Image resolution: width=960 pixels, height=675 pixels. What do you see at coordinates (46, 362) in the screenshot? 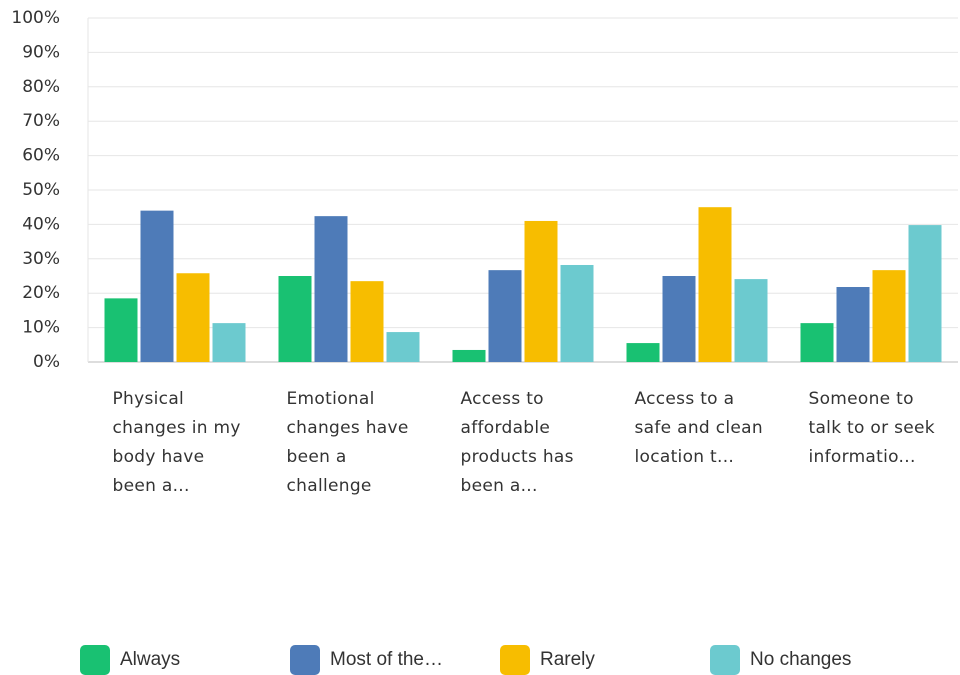
I see `y-tick-label: 0%` at bounding box center [46, 362].